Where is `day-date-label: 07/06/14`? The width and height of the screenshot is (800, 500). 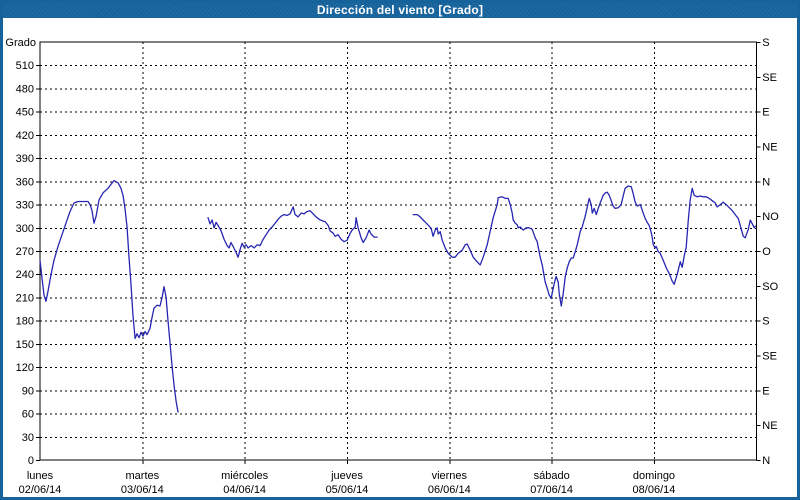 day-date-label: 07/06/14 is located at coordinates (551, 490).